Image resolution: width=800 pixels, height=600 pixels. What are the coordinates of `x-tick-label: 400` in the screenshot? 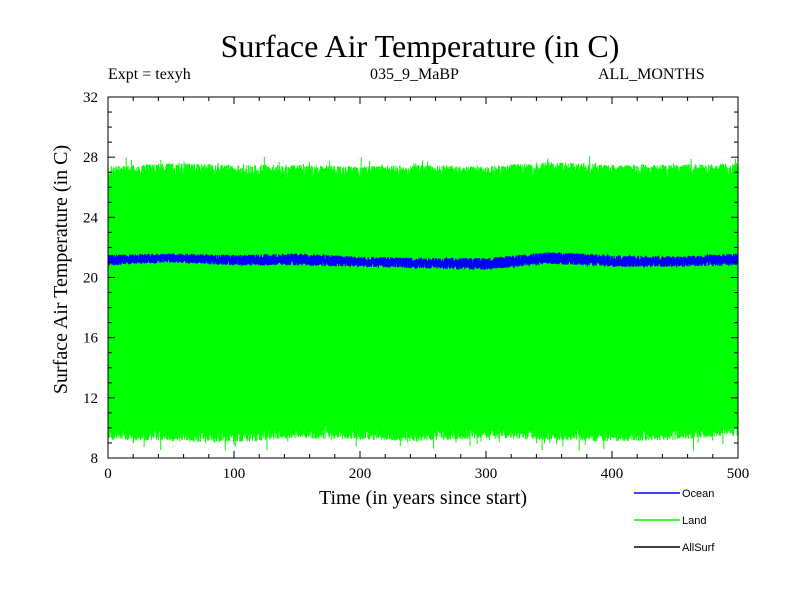 It's located at (612, 474).